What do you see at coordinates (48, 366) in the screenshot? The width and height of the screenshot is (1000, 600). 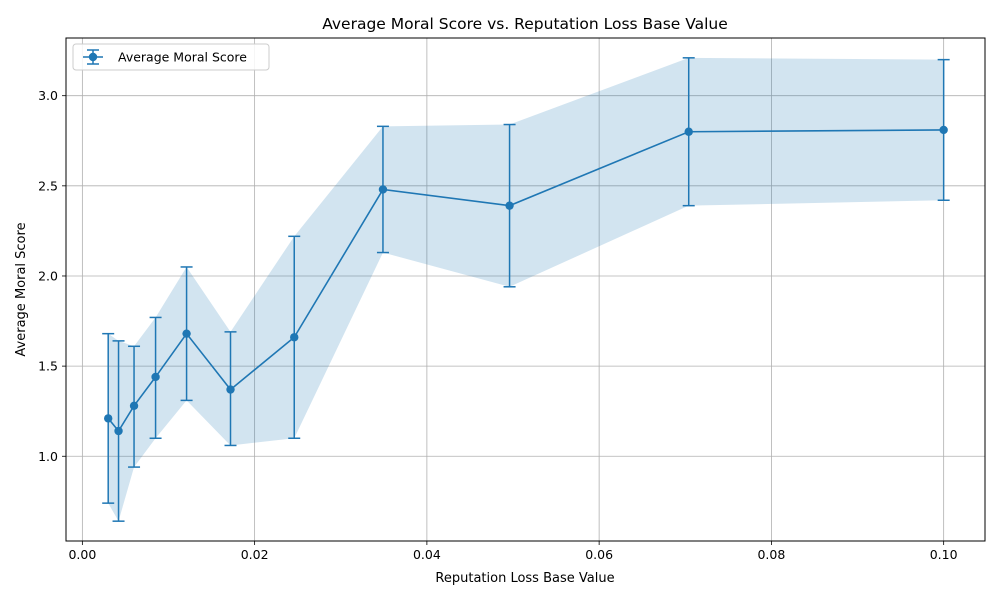 I see `y-tick-label: 1.5` at bounding box center [48, 366].